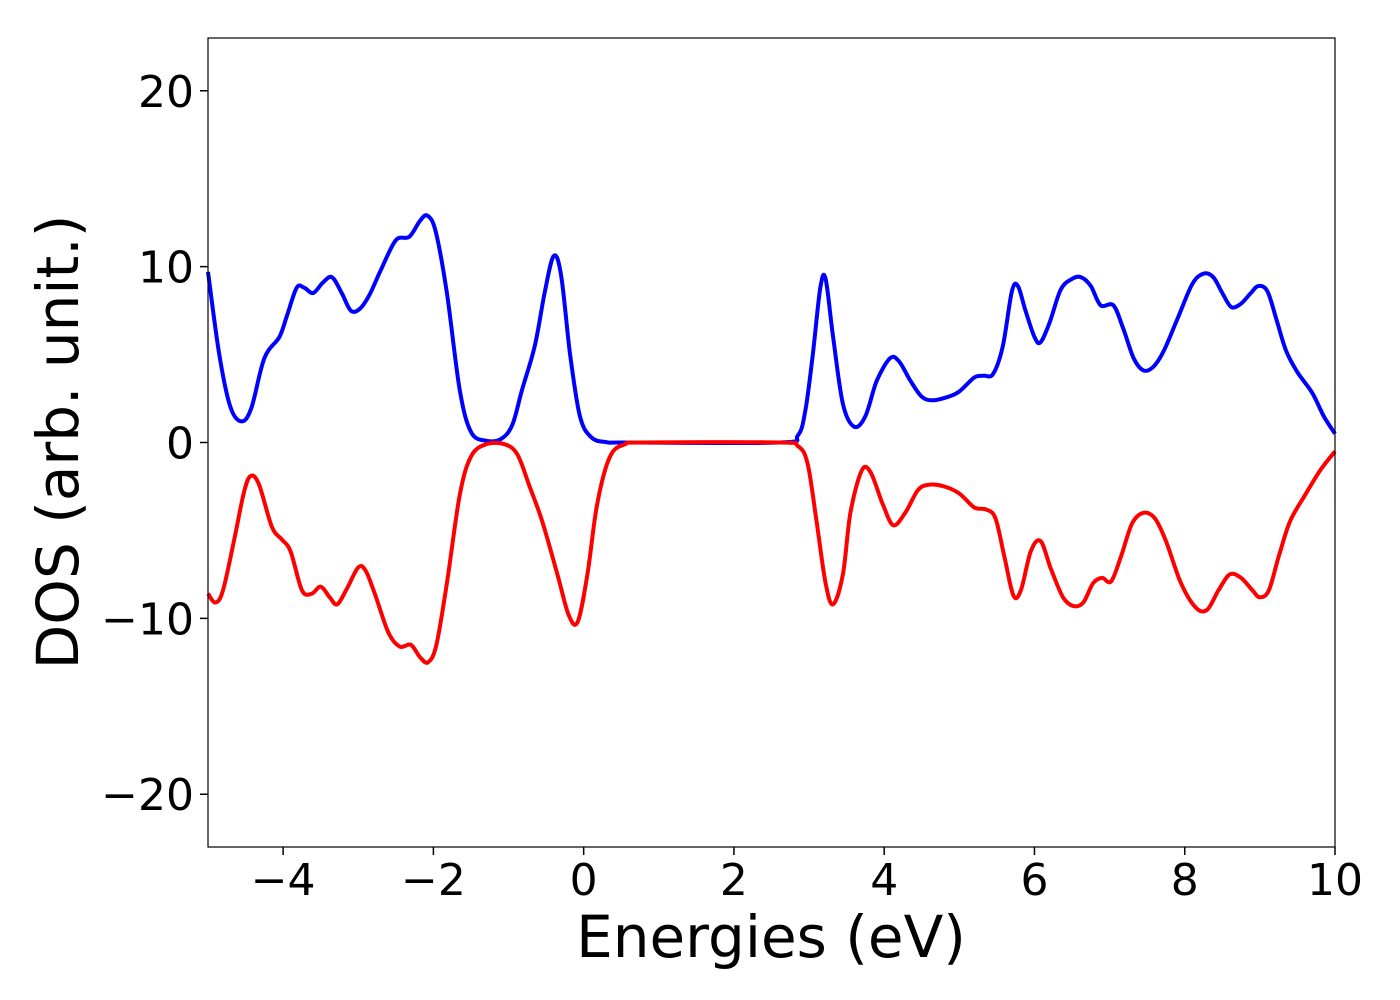 The image size is (1400, 1000). I want to click on x-tick-label: 6, so click(1034, 880).